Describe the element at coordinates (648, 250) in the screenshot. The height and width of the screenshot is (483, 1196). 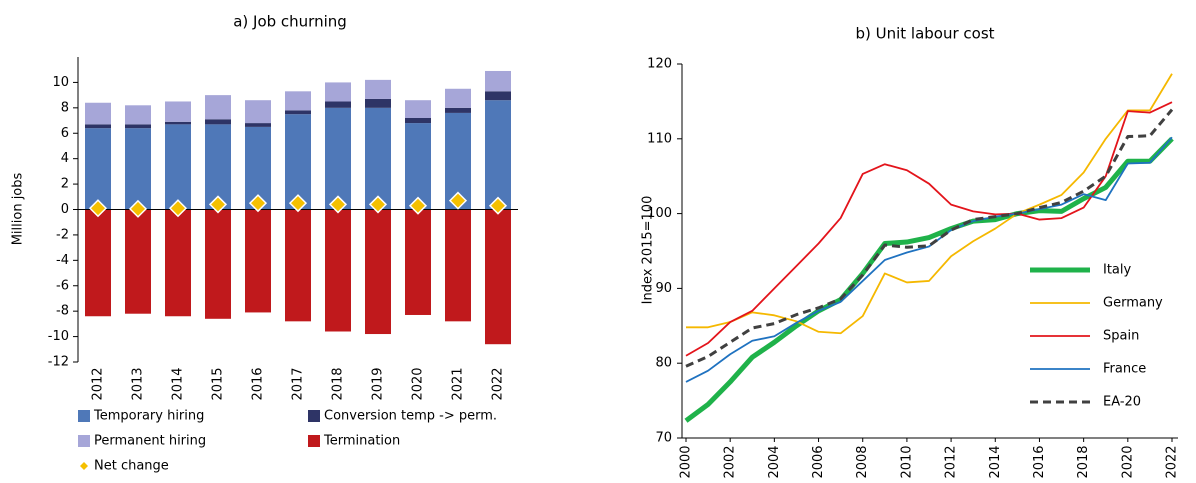
I see `y-axis-label: Index 2015=100` at that location.